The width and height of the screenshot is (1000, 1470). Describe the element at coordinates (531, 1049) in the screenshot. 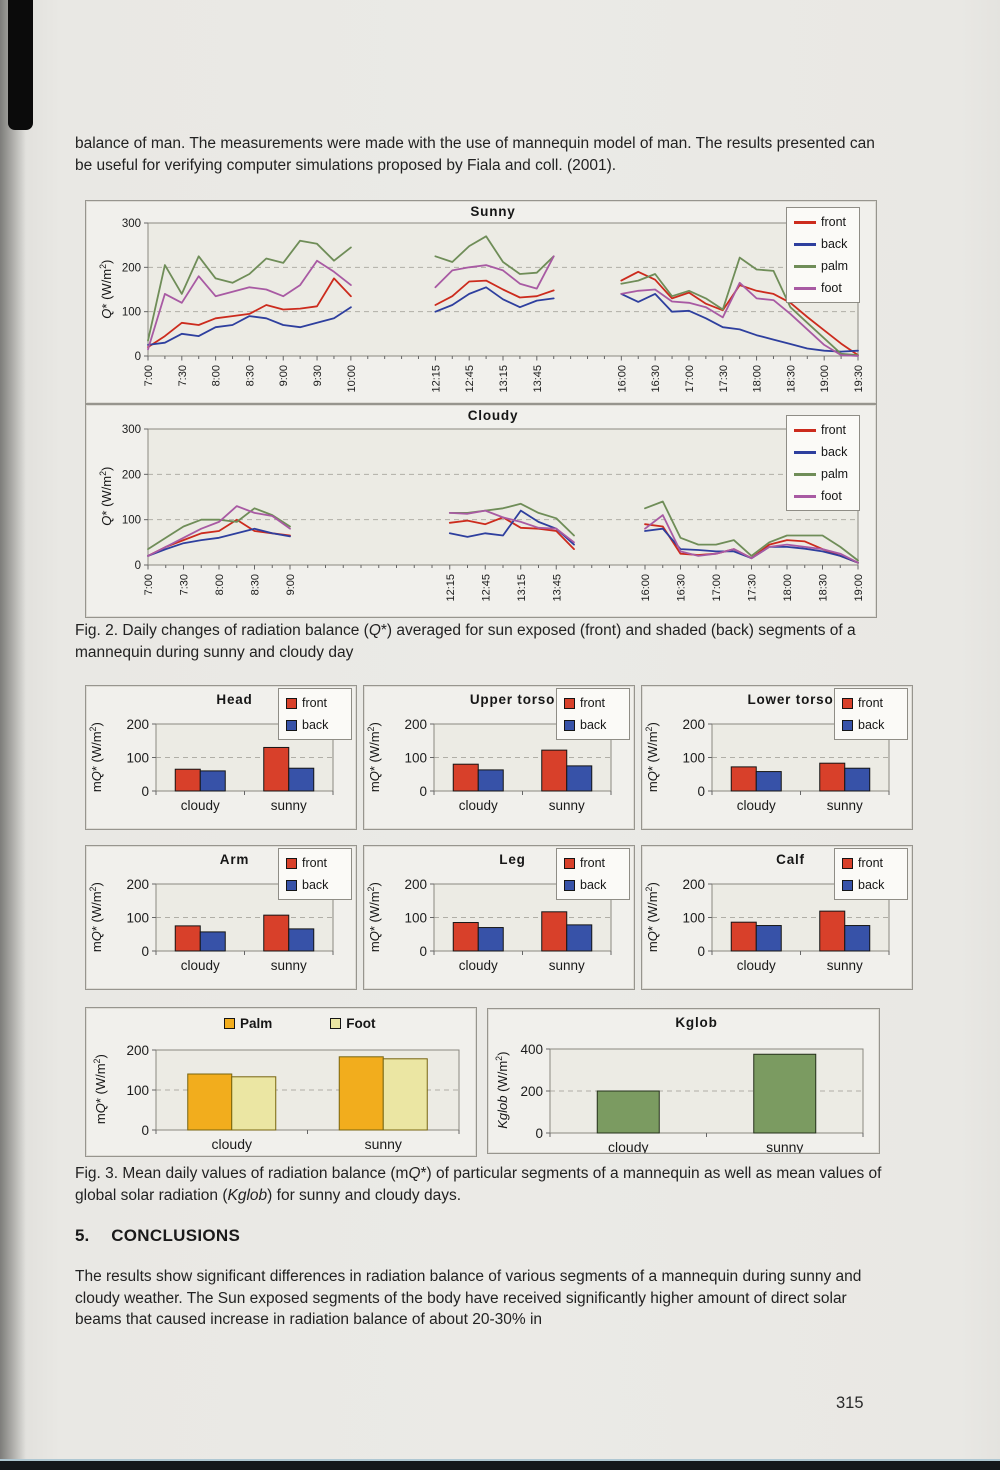

I see `svg-text: 400` at that location.